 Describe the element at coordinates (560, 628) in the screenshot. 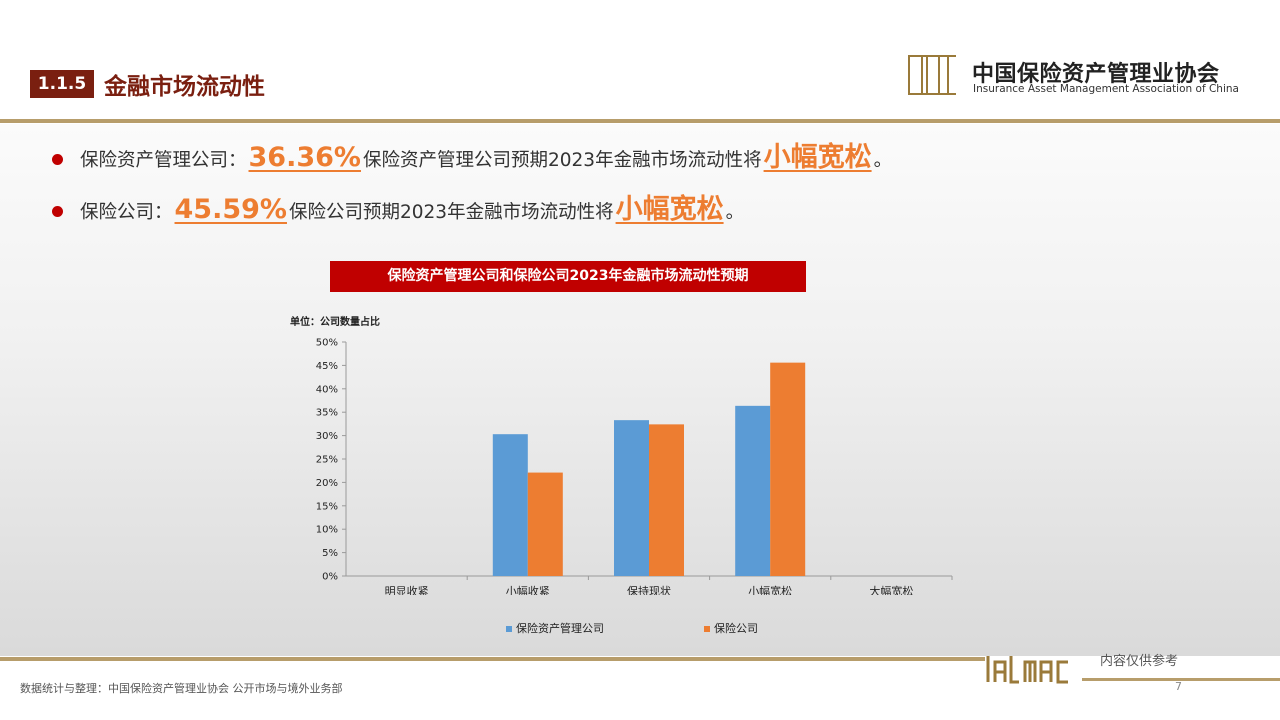

I see `legend-label: 保险资产管理公司` at that location.